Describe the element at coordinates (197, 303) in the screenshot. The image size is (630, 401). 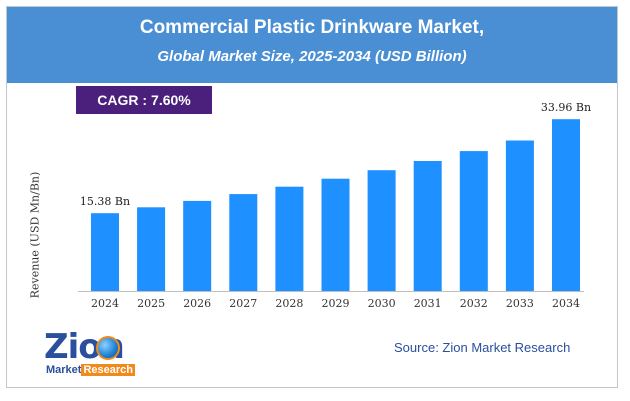
I see `x-tick-label-2026: 2026` at that location.